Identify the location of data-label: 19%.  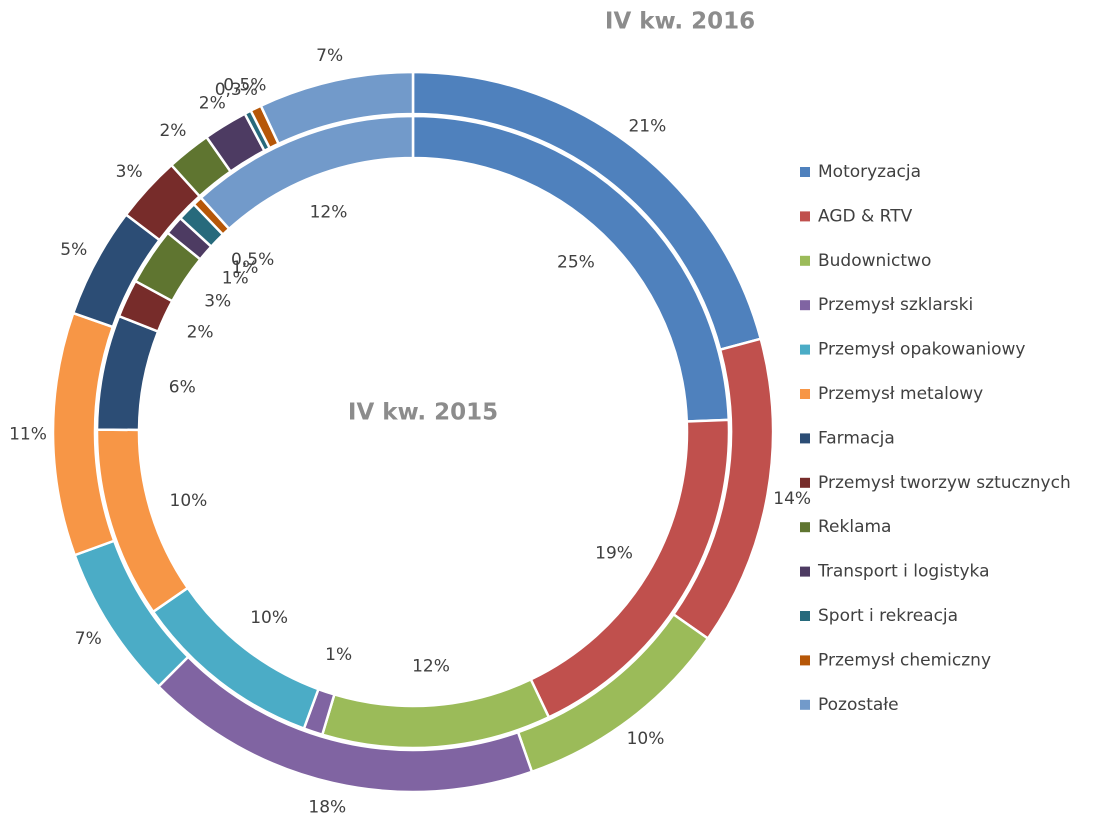
(614, 554).